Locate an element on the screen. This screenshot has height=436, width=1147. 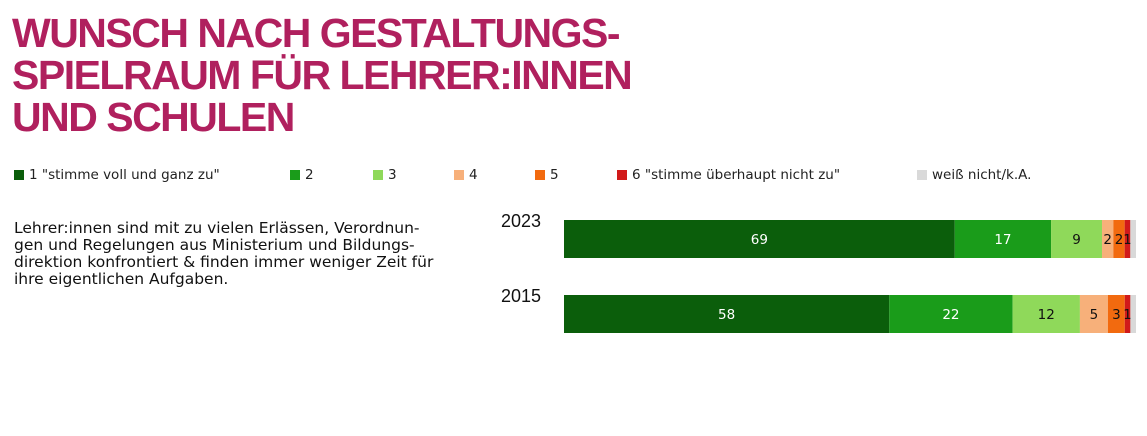
legend-item: 6 "stimme überhaupt nicht zu" is located at coordinates (728, 175).